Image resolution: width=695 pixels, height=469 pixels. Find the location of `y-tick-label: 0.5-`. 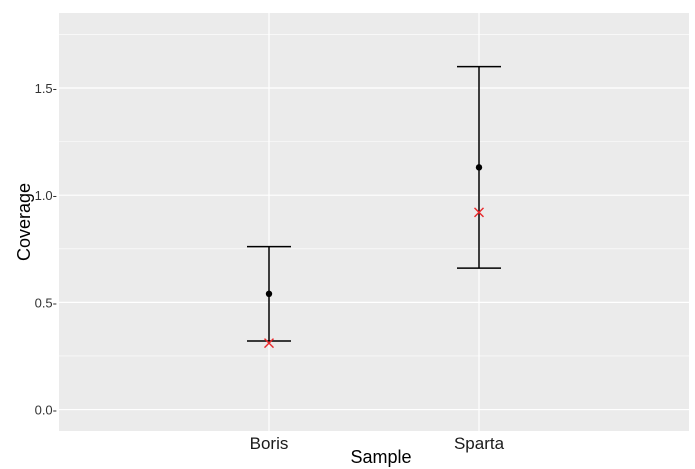

y-tick-label: 0.5- is located at coordinates (46, 302).